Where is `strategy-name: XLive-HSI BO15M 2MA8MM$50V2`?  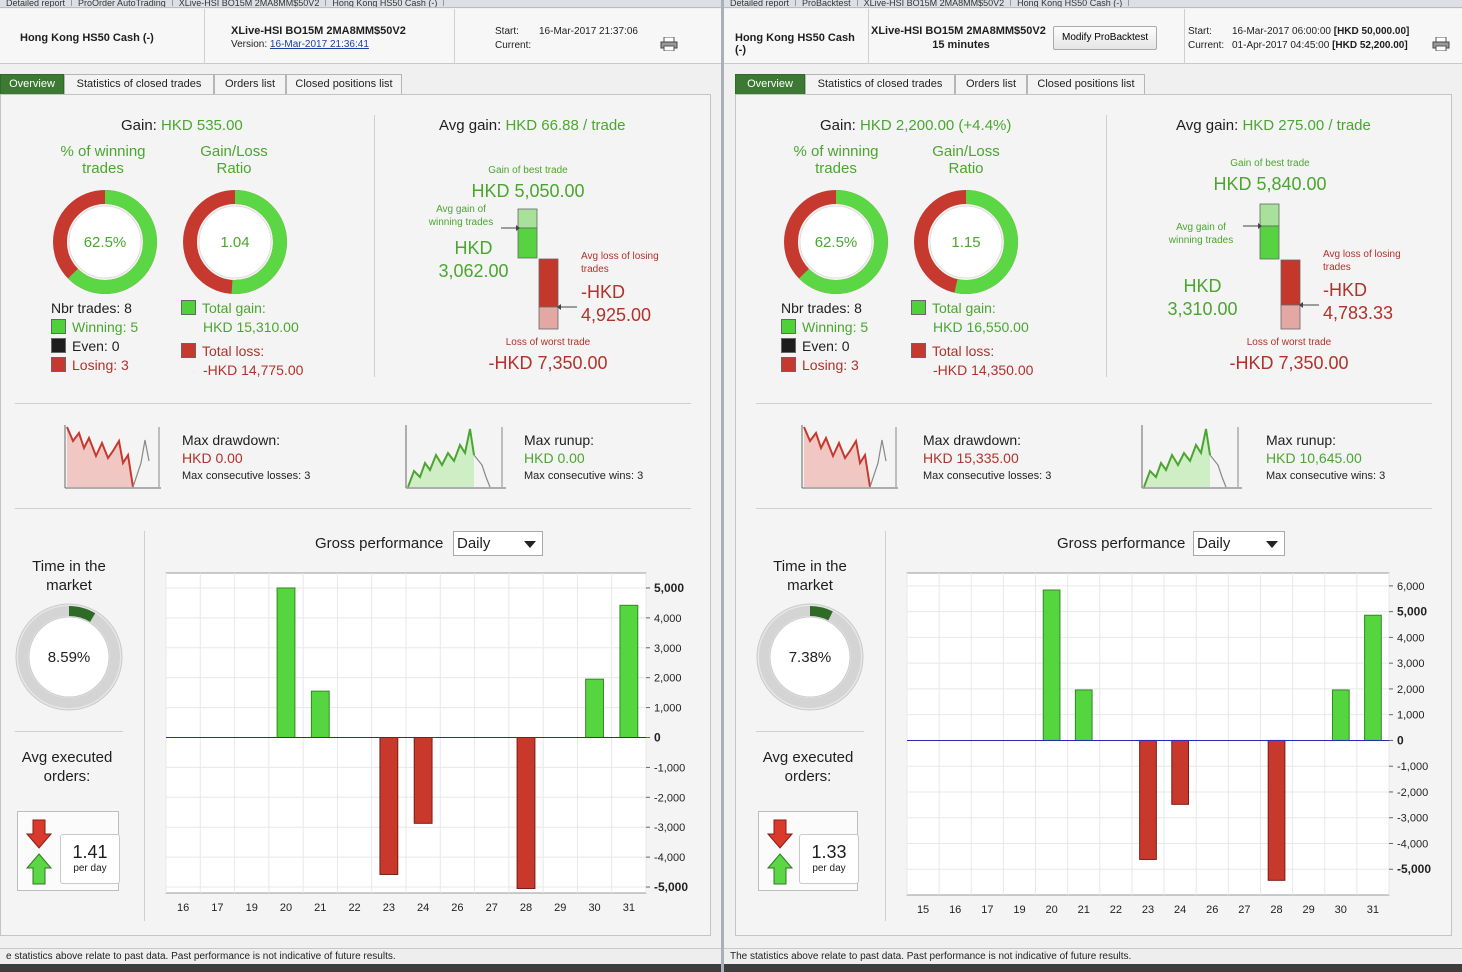 strategy-name: XLive-HSI BO15M 2MA8MM$50V2 is located at coordinates (958, 31).